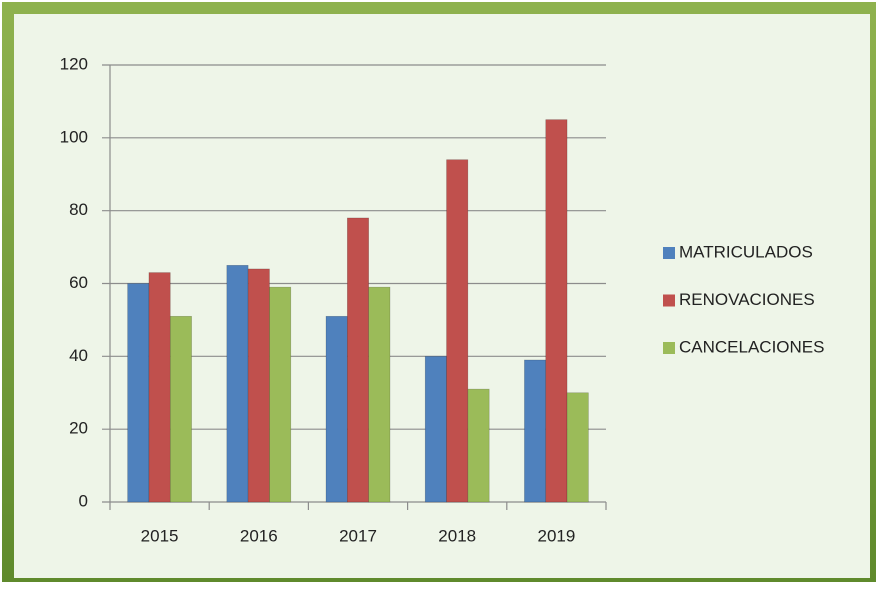 This screenshot has height=590, width=879. What do you see at coordinates (556, 535) in the screenshot?
I see `x-tick-label: 2019` at bounding box center [556, 535].